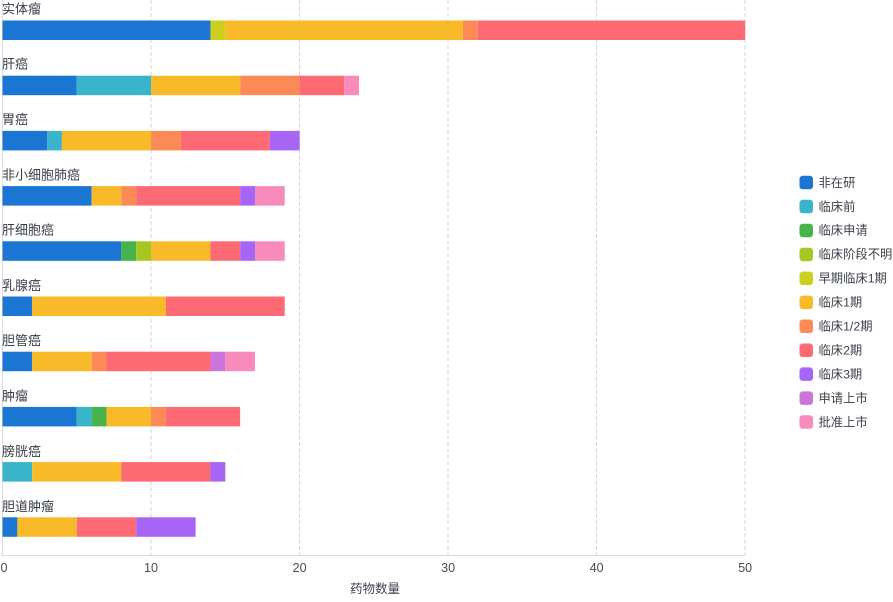  What do you see at coordinates (843, 397) in the screenshot?
I see `svg-text: 申请上市` at bounding box center [843, 397].